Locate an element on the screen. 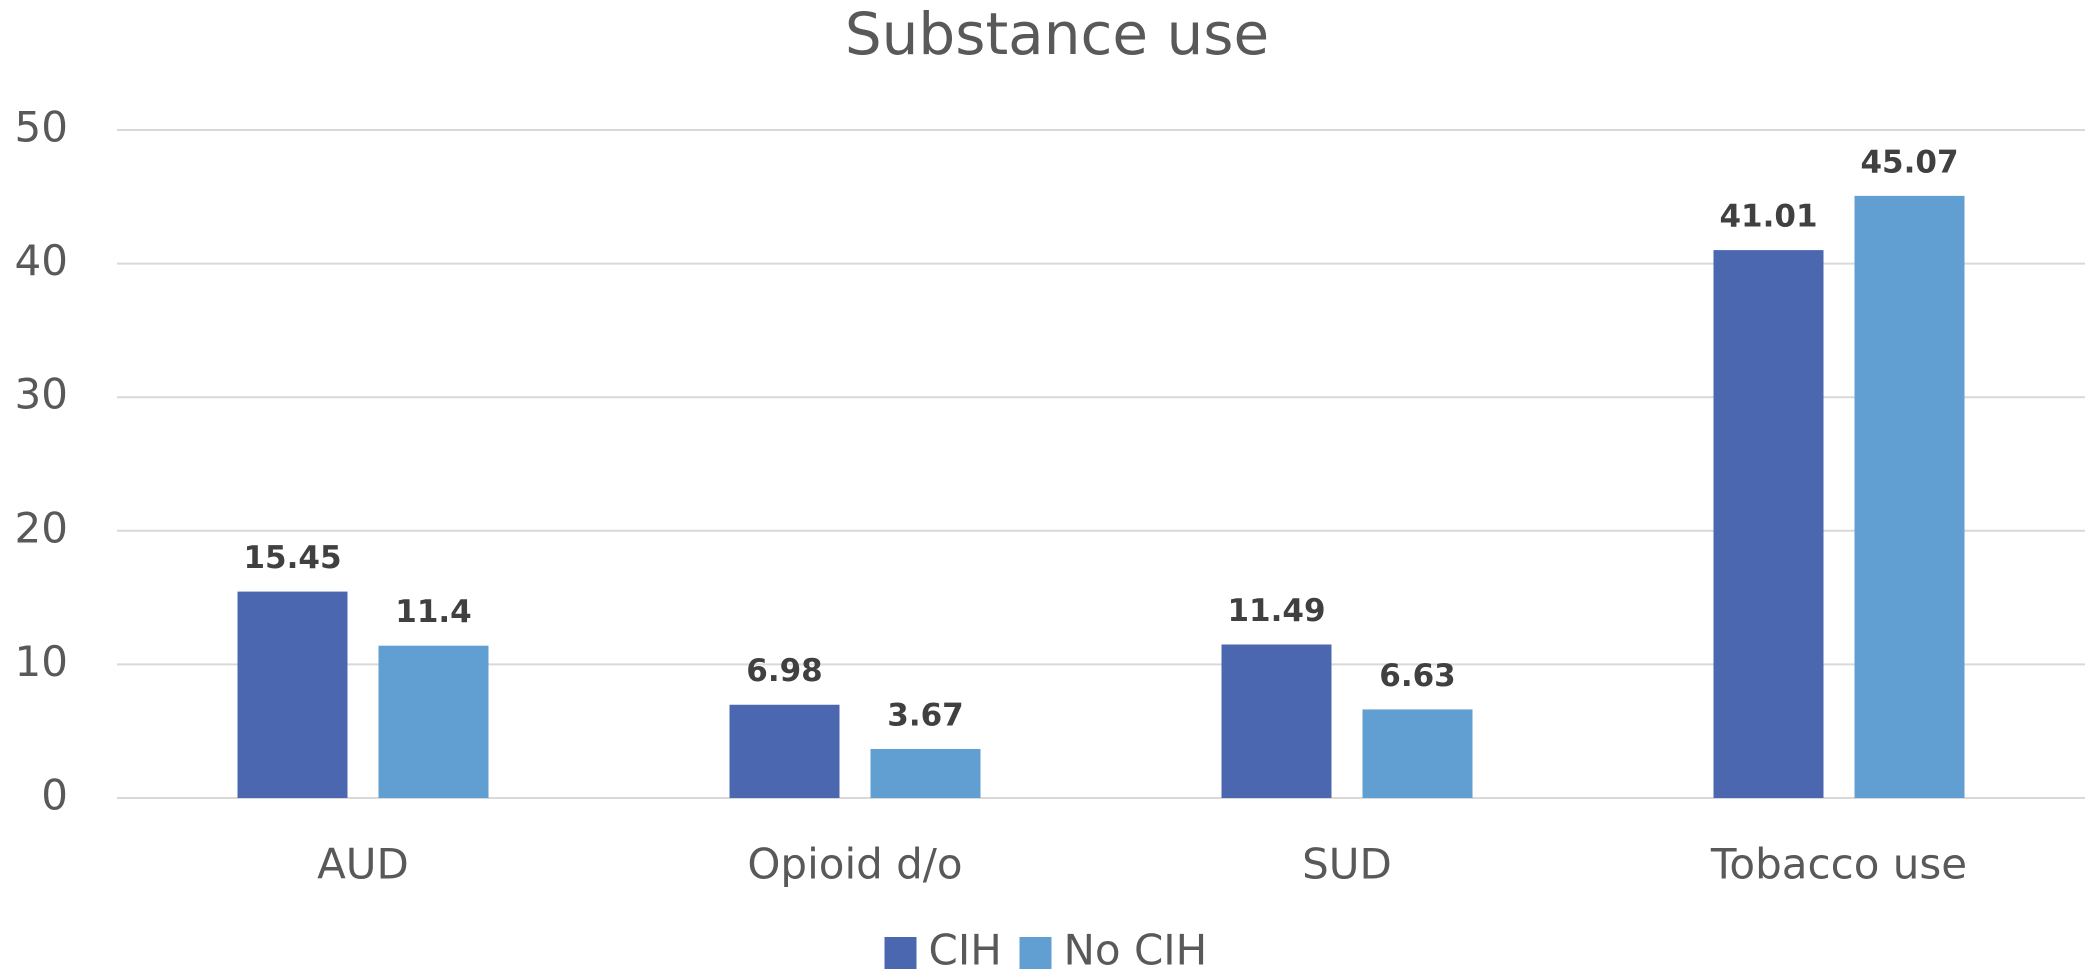  data-label: 15.45 is located at coordinates (292, 558).